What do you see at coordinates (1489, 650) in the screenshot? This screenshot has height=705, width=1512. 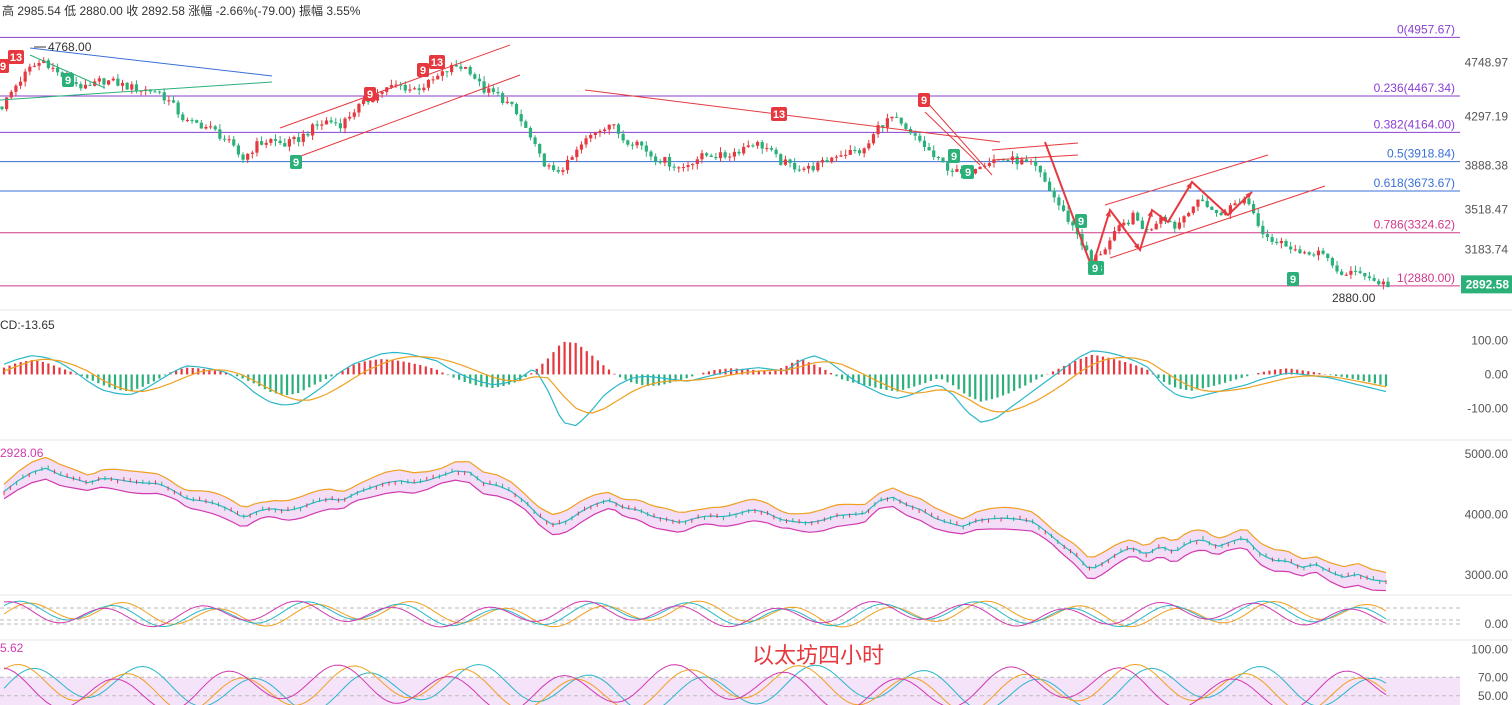 I see `rsi-y-tick-0: 100.00` at bounding box center [1489, 650].